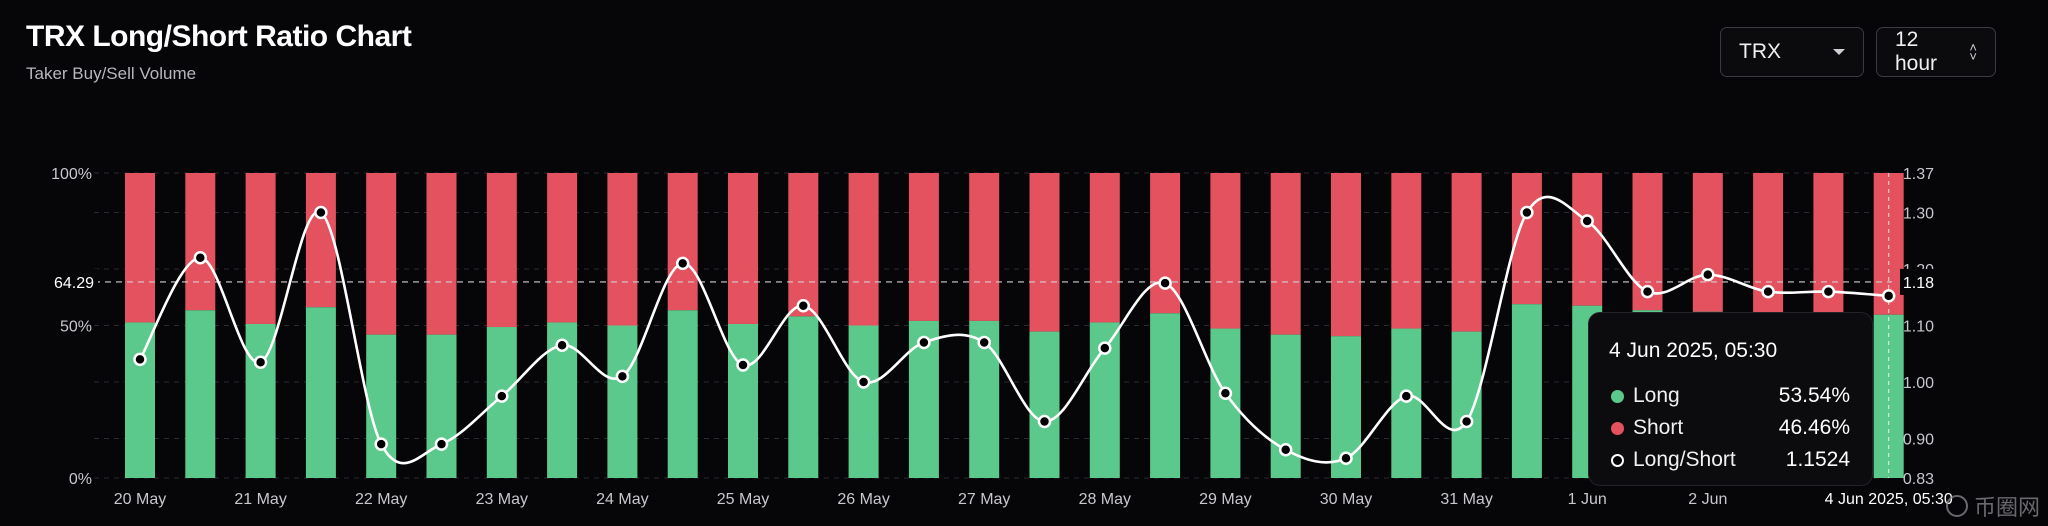  What do you see at coordinates (1956, 506) in the screenshot?
I see `watermark-logo-icon` at bounding box center [1956, 506].